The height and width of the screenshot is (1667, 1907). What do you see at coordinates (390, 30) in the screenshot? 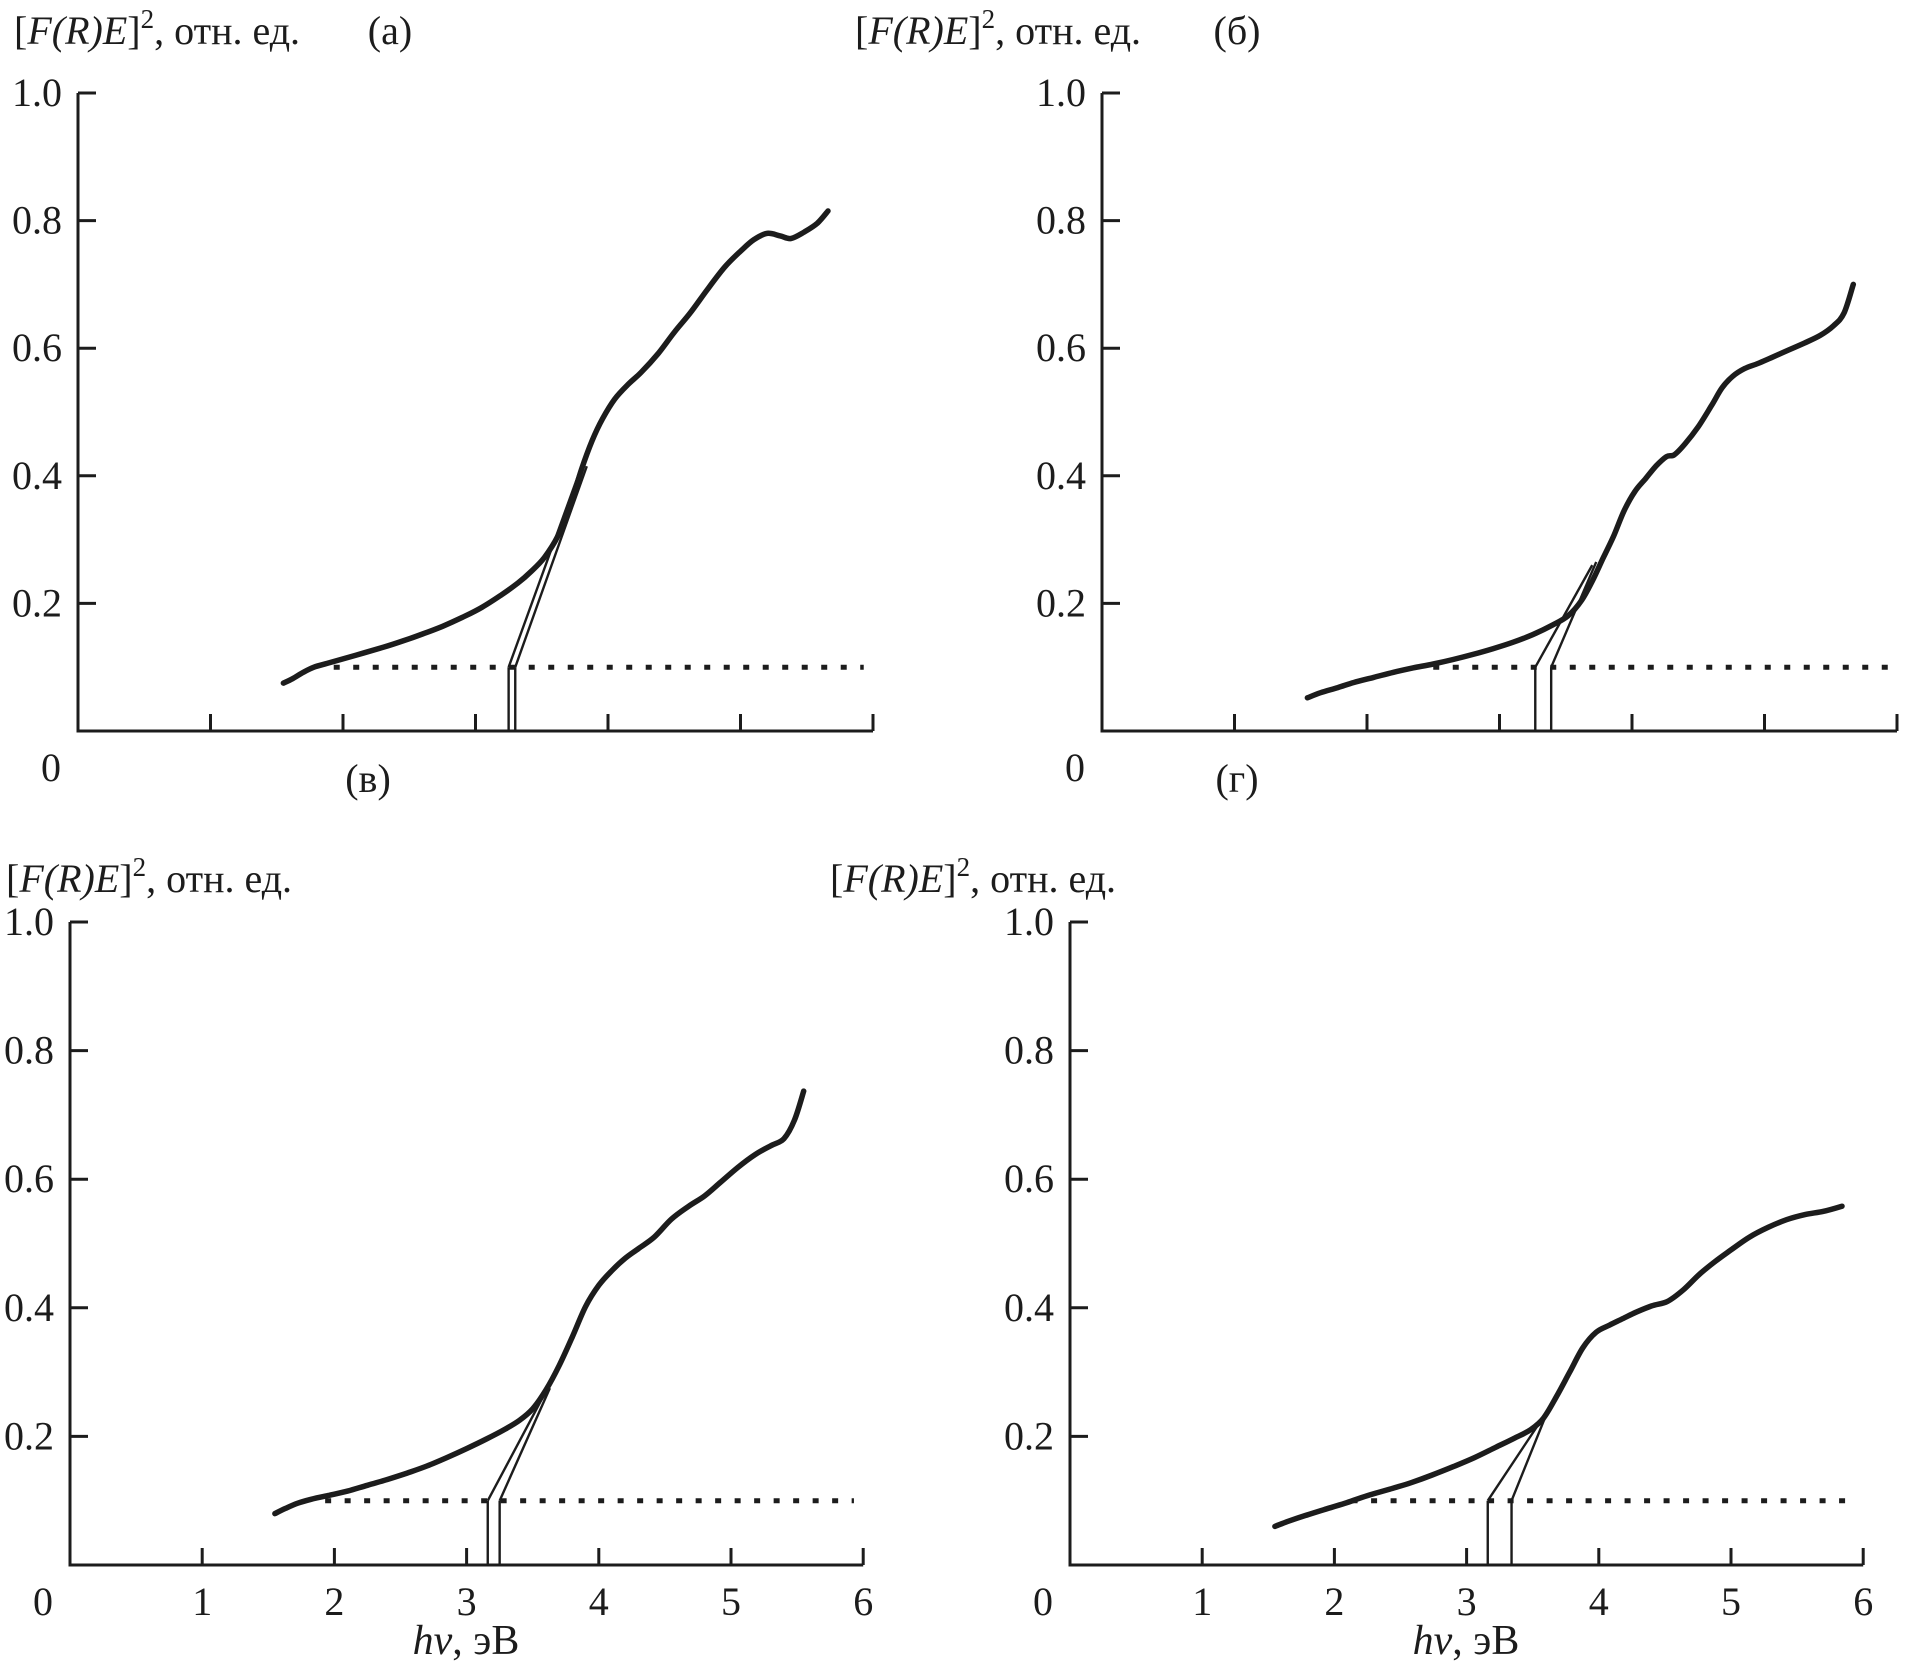
I see `panel-letter: (а)` at bounding box center [390, 30].